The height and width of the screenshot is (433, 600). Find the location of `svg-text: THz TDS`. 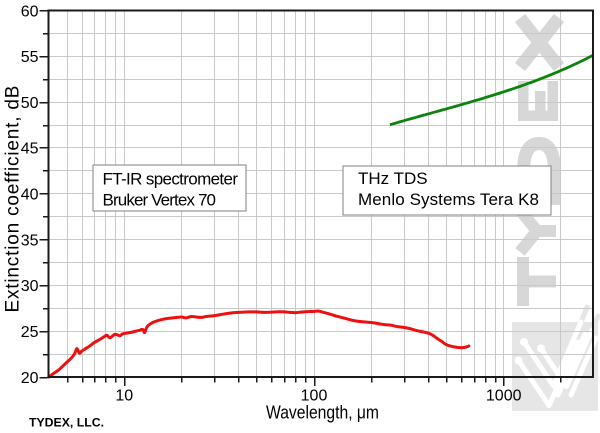

svg-text: THz TDS is located at coordinates (393, 178).